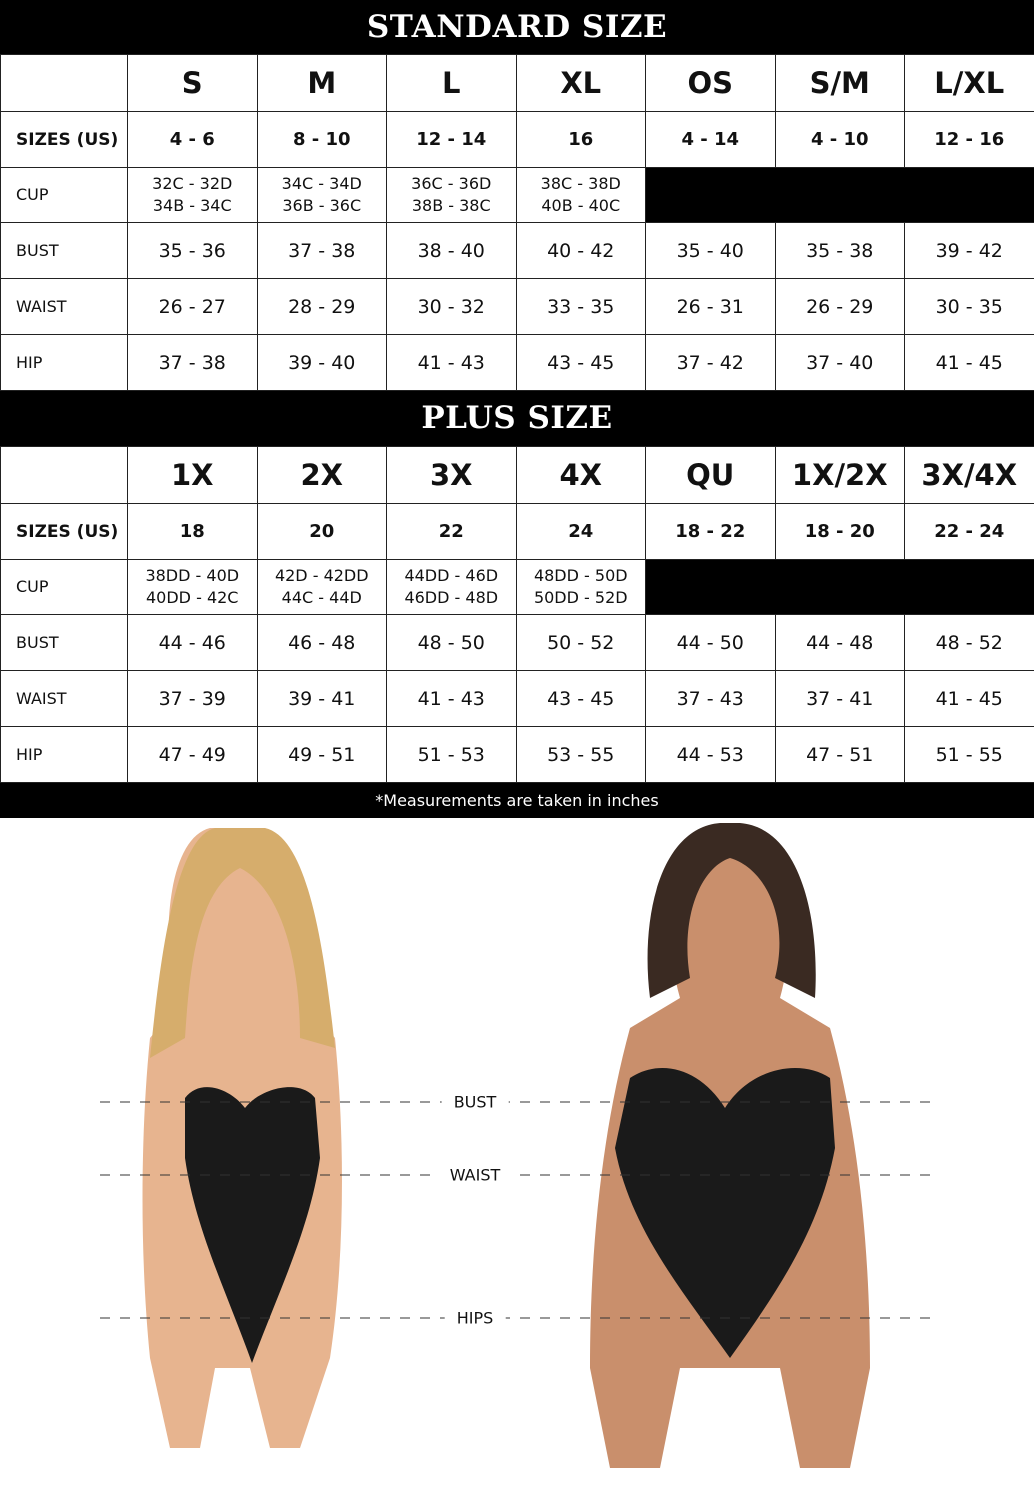 The image size is (1034, 1500). What do you see at coordinates (321, 195) in the screenshot?
I see `cup-cell: 34C - 34D 36B - 36C` at bounding box center [321, 195].